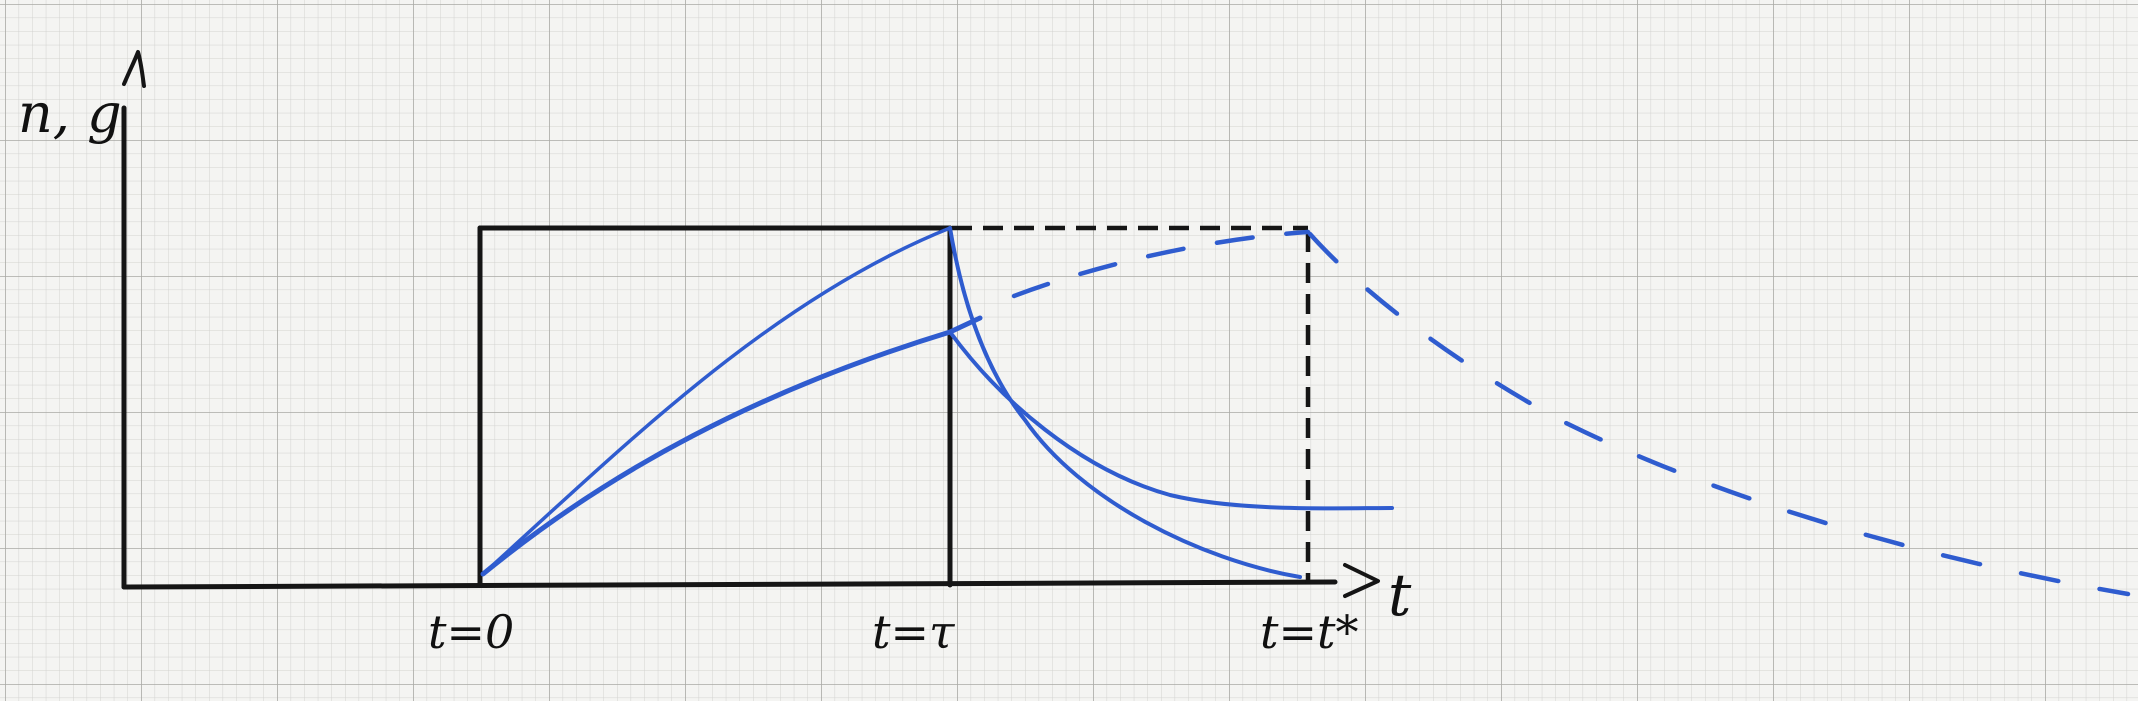 The image size is (2138, 701). I want to click on interval-box, so click(715, 406).